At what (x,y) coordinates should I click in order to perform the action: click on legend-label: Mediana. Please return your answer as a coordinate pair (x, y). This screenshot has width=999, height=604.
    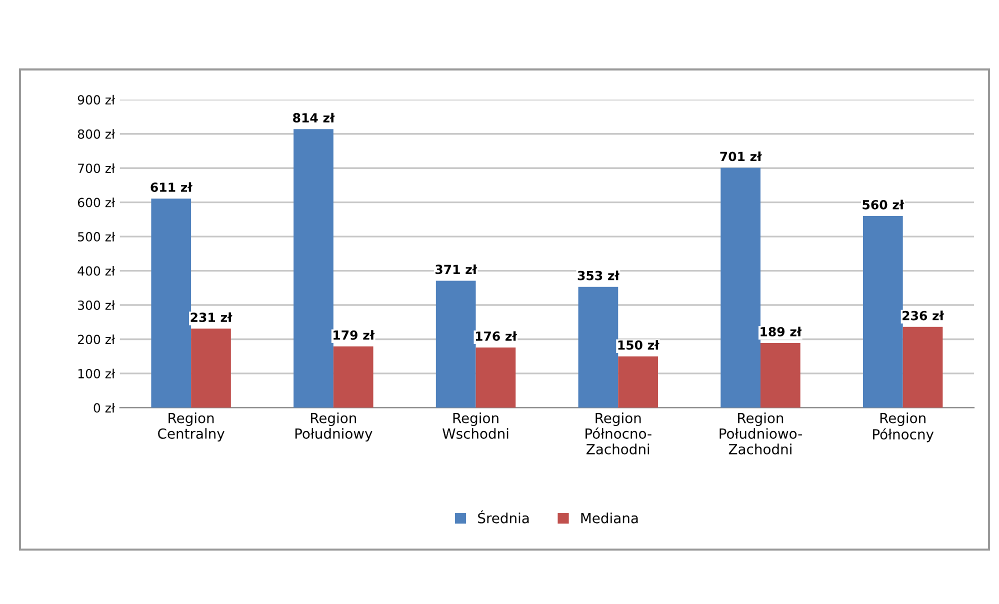
    Looking at the image, I should click on (609, 518).